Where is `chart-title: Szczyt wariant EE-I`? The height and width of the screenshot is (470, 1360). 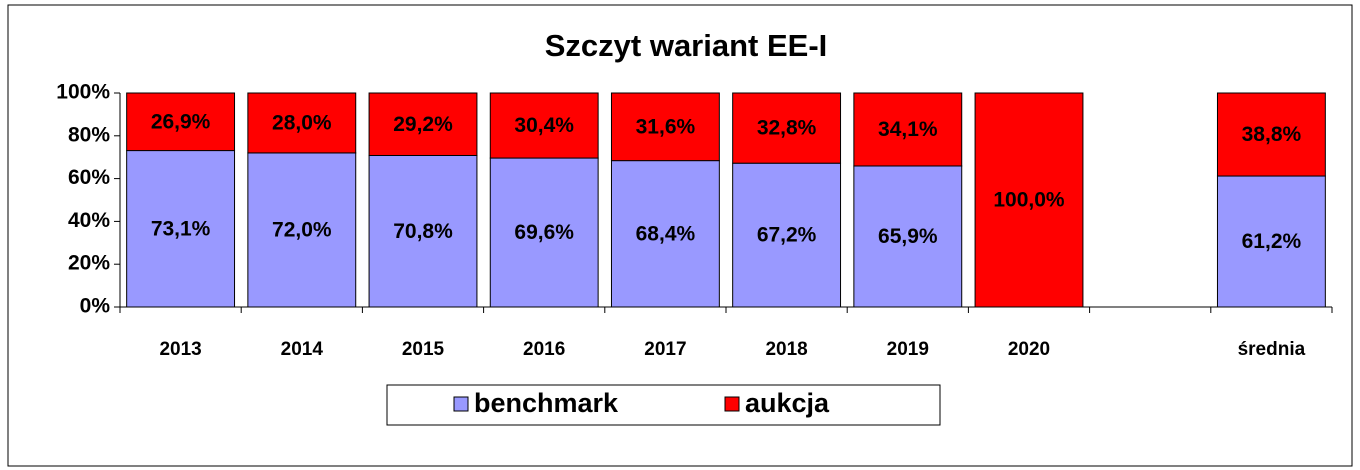 chart-title: Szczyt wariant EE-I is located at coordinates (686, 45).